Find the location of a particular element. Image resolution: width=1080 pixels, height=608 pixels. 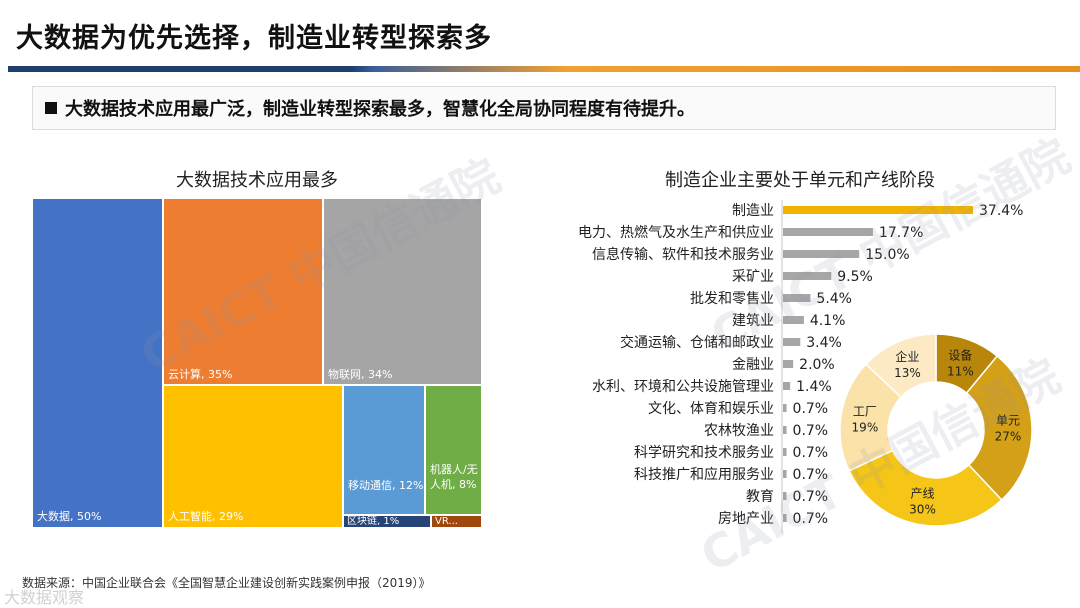

tile-big-data-label: 大数据, 50% is located at coordinates (69, 516).